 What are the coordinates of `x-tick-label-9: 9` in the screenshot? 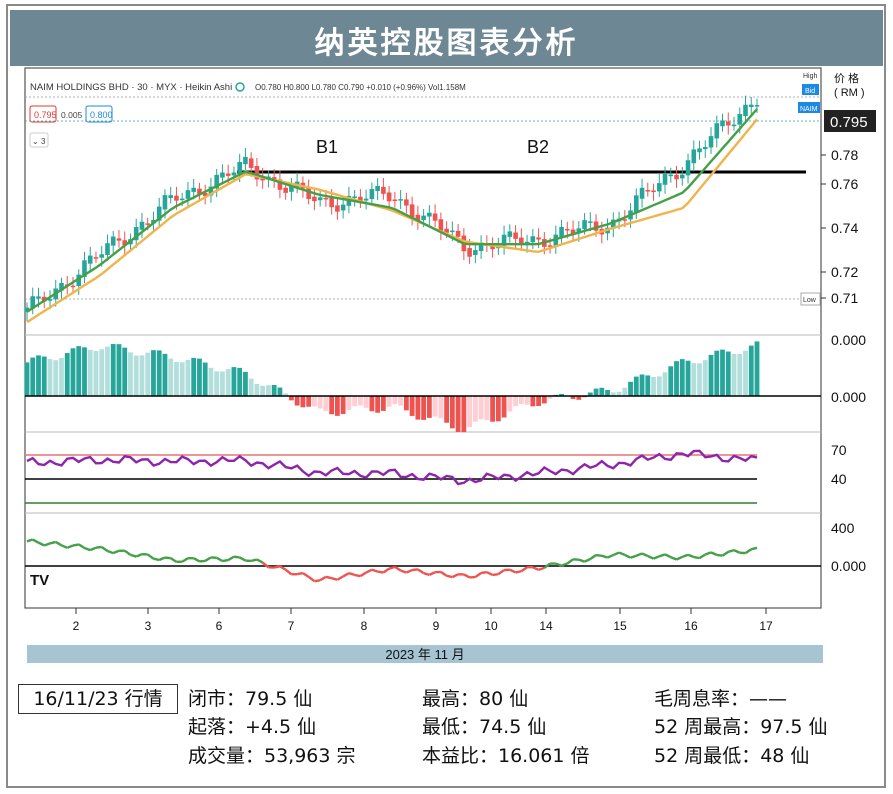 It's located at (436, 626).